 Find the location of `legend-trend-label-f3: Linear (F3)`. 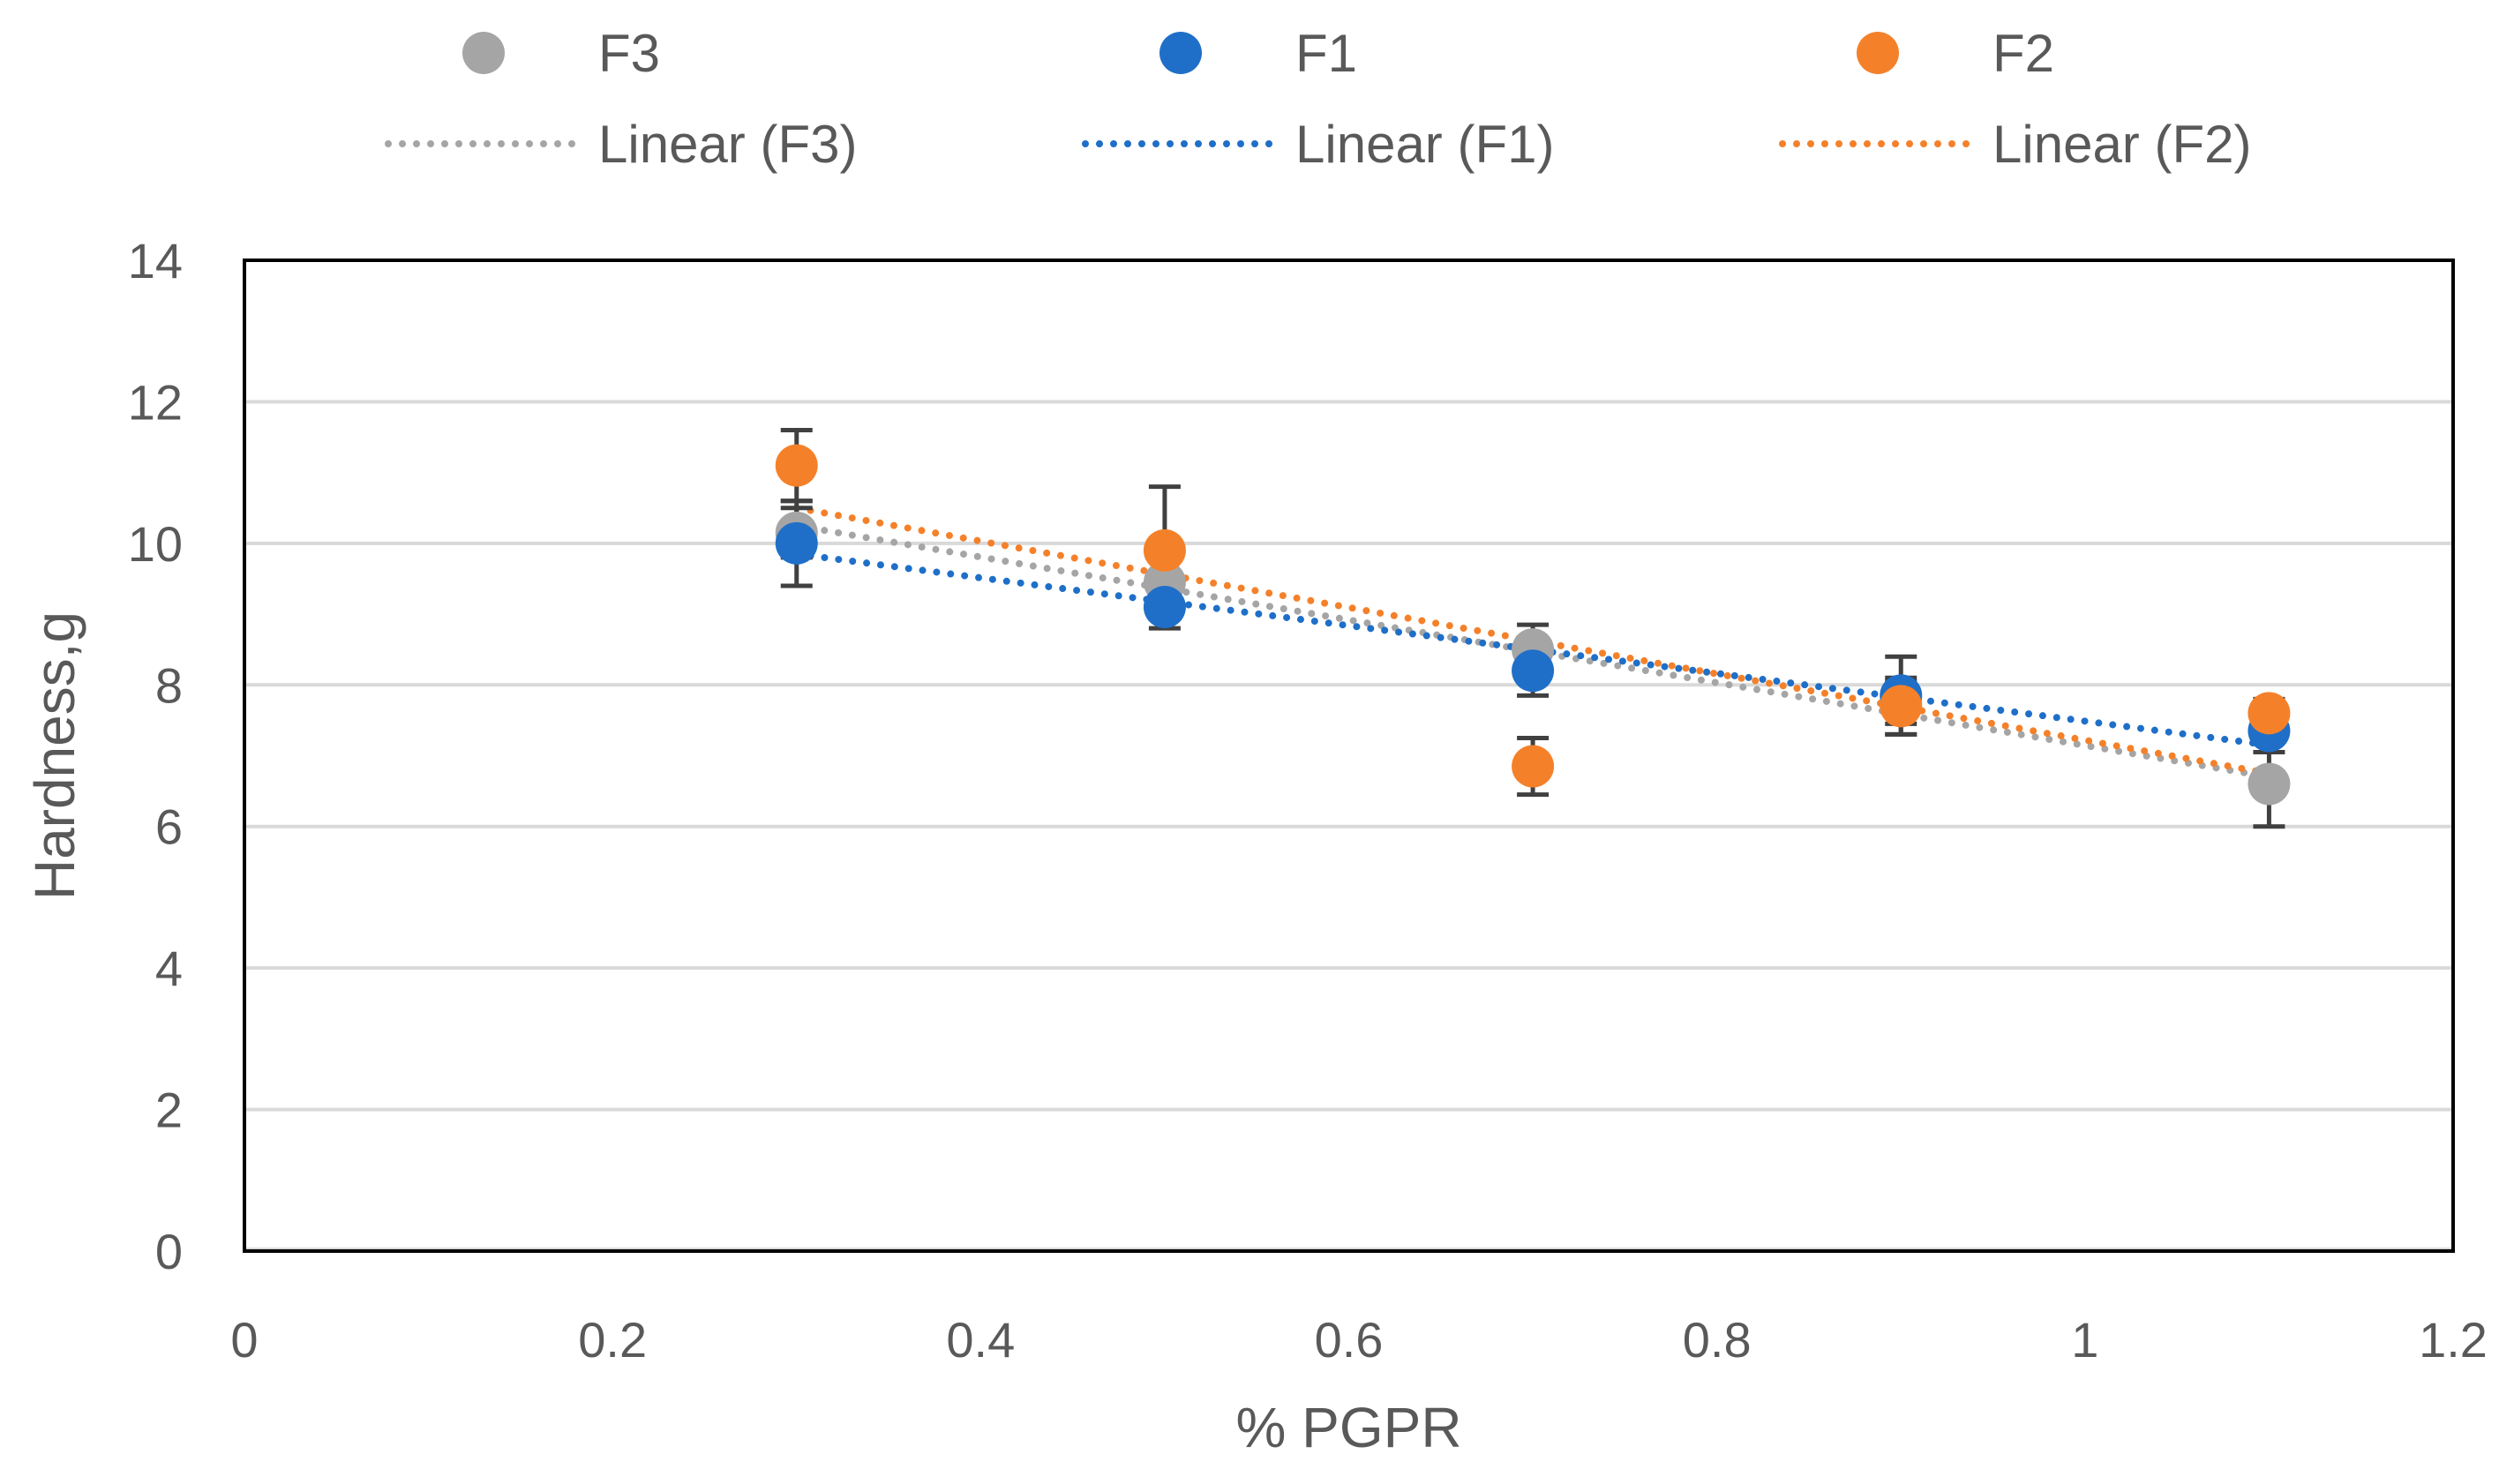

legend-trend-label-f3: Linear (F3) is located at coordinates (728, 144).